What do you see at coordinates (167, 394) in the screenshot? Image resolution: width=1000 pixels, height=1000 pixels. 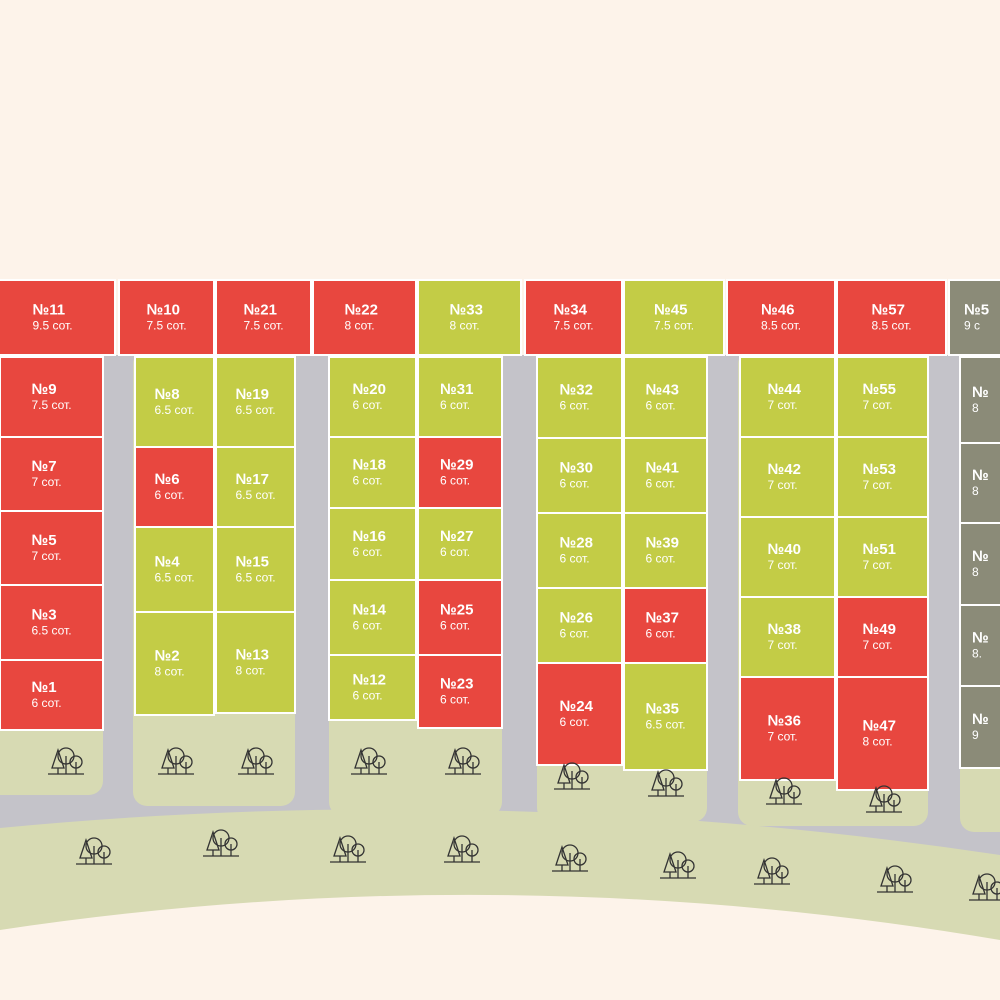 I see `plot-number: №8` at bounding box center [167, 394].